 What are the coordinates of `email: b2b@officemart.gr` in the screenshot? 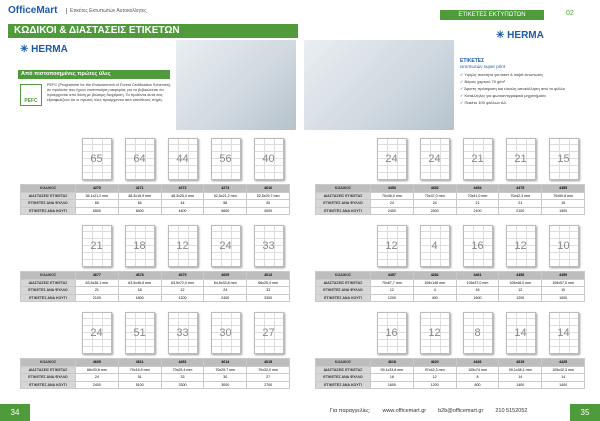 It's located at (461, 411).